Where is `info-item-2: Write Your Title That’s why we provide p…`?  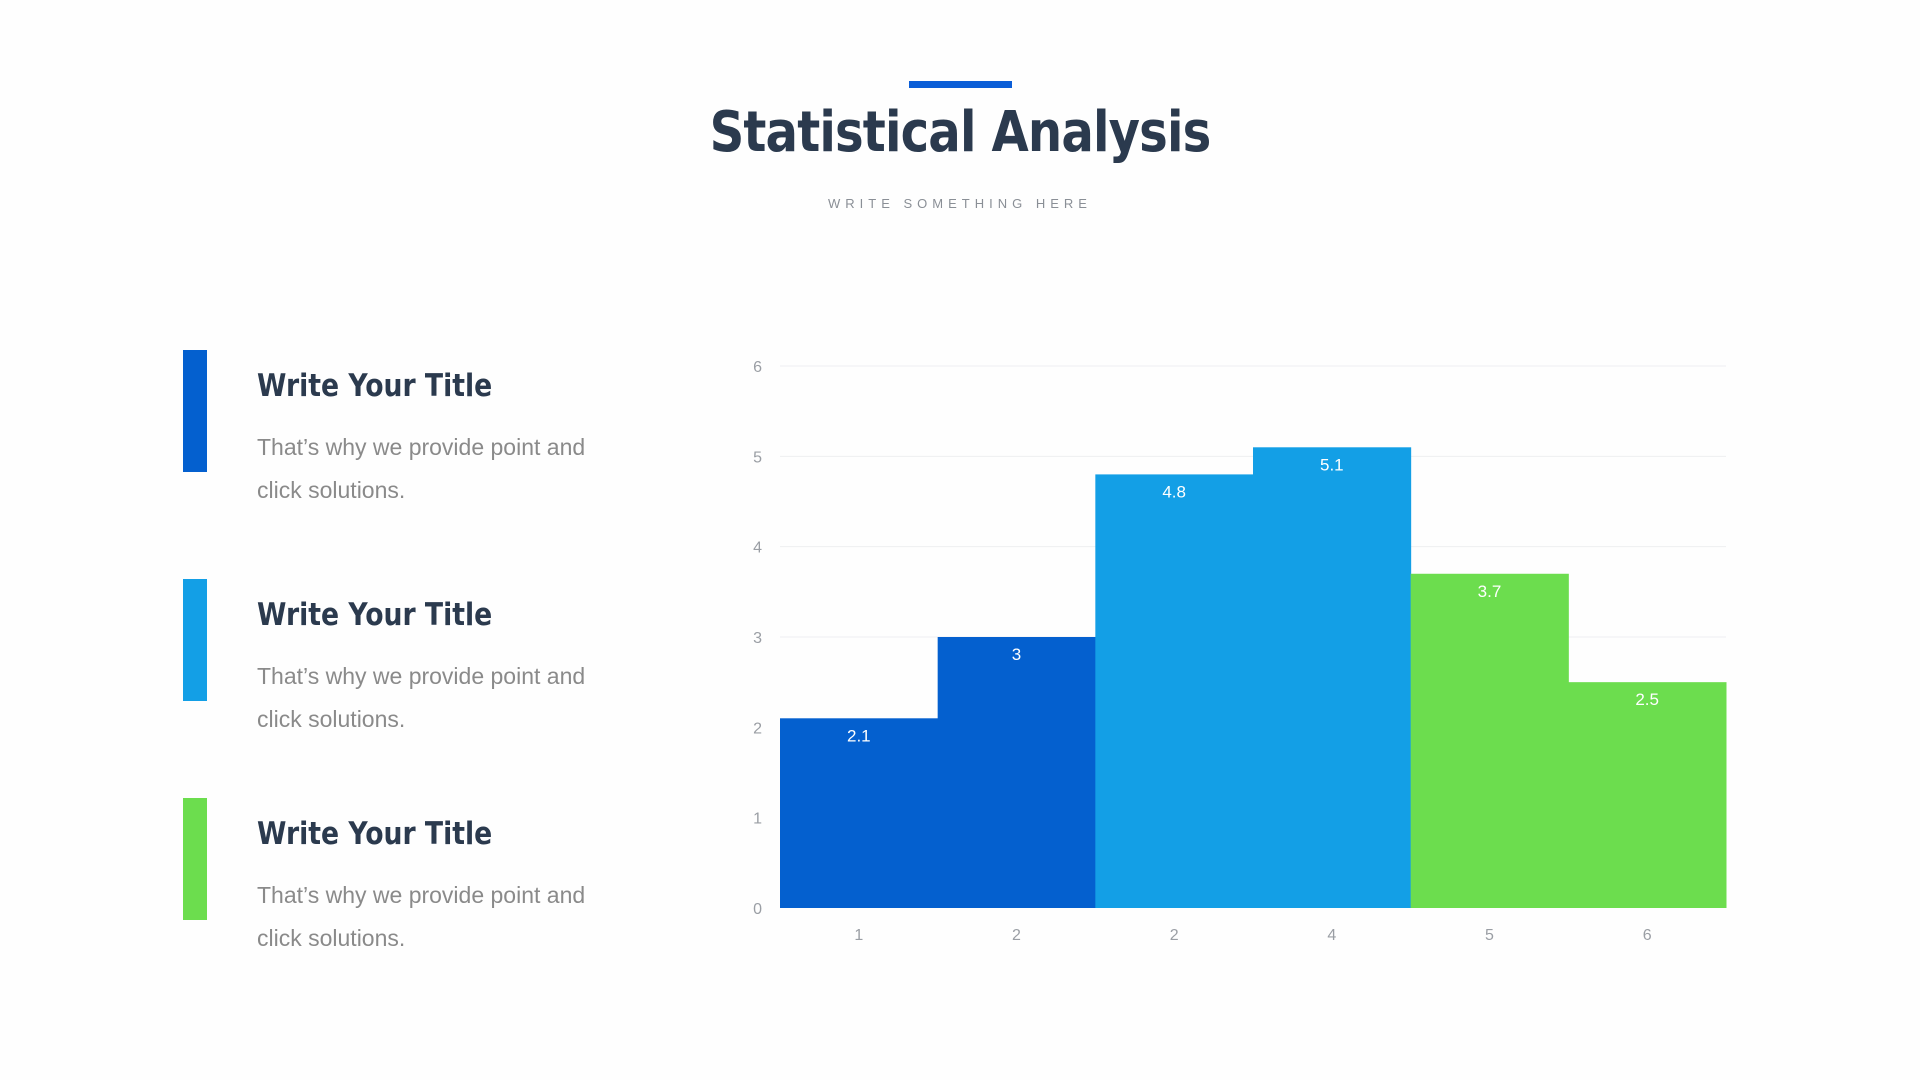
info-item-2: Write Your Title That’s why we provide p… is located at coordinates (423, 655).